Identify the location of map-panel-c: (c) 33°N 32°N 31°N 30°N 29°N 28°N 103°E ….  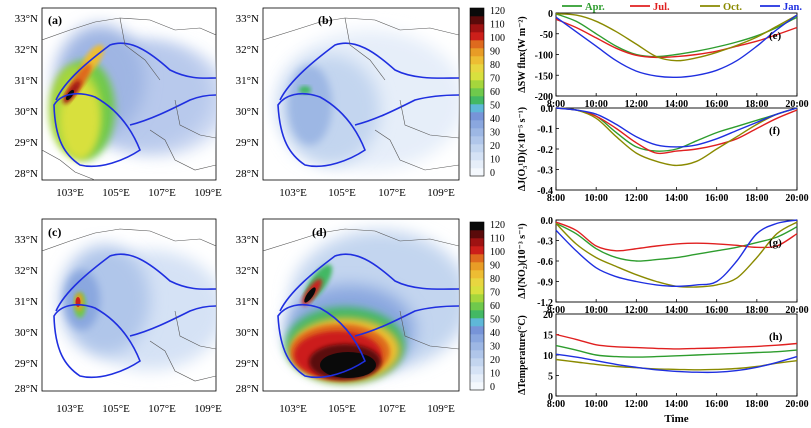
(118, 316).